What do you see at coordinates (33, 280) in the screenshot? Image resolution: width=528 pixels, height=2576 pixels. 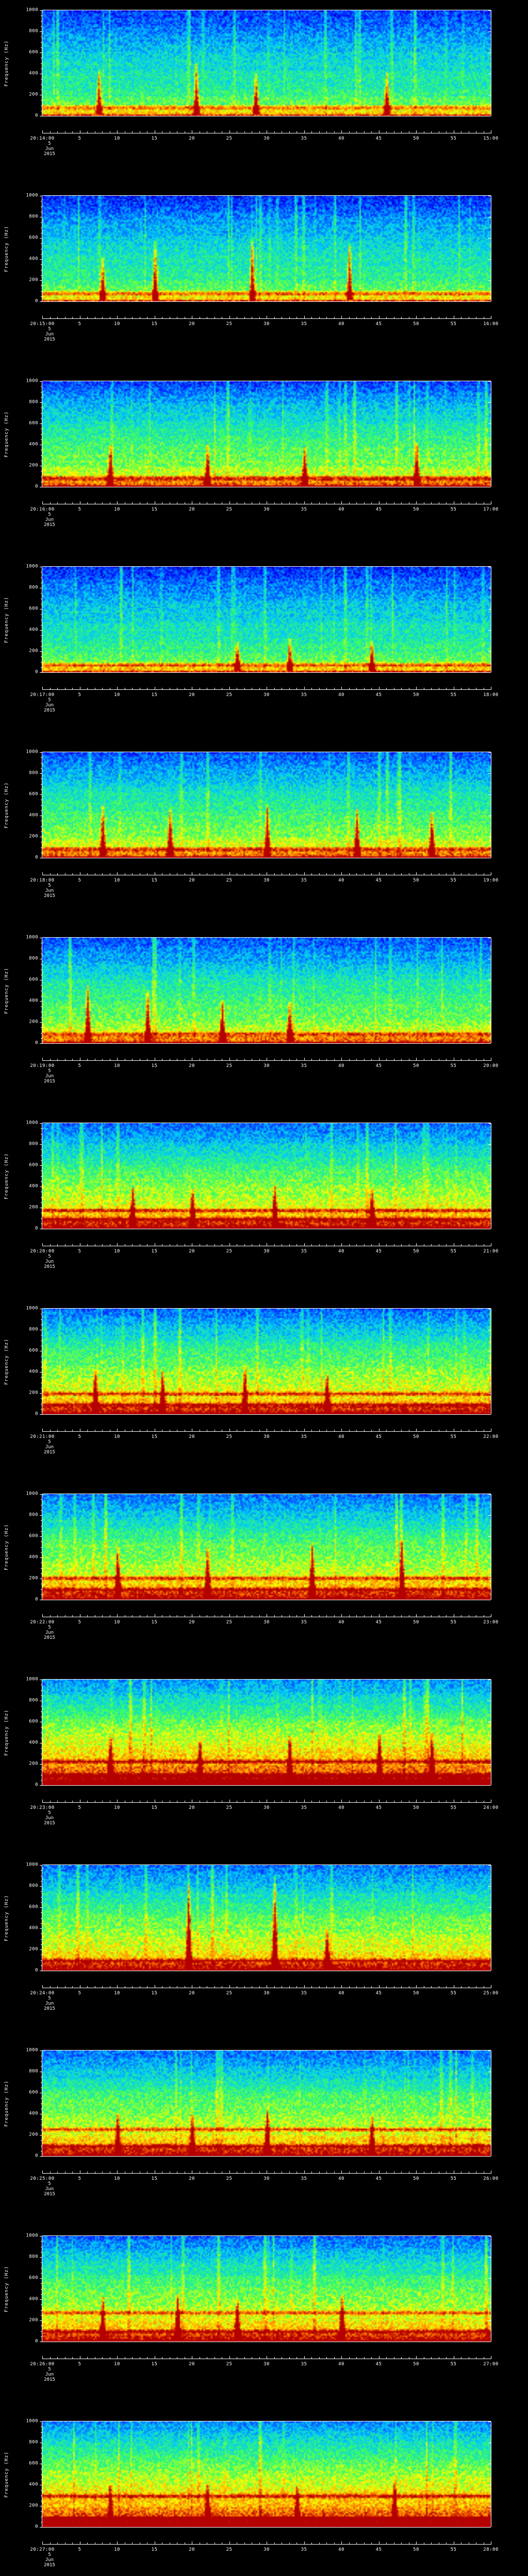 I see `y-tick-label: 200` at bounding box center [33, 280].